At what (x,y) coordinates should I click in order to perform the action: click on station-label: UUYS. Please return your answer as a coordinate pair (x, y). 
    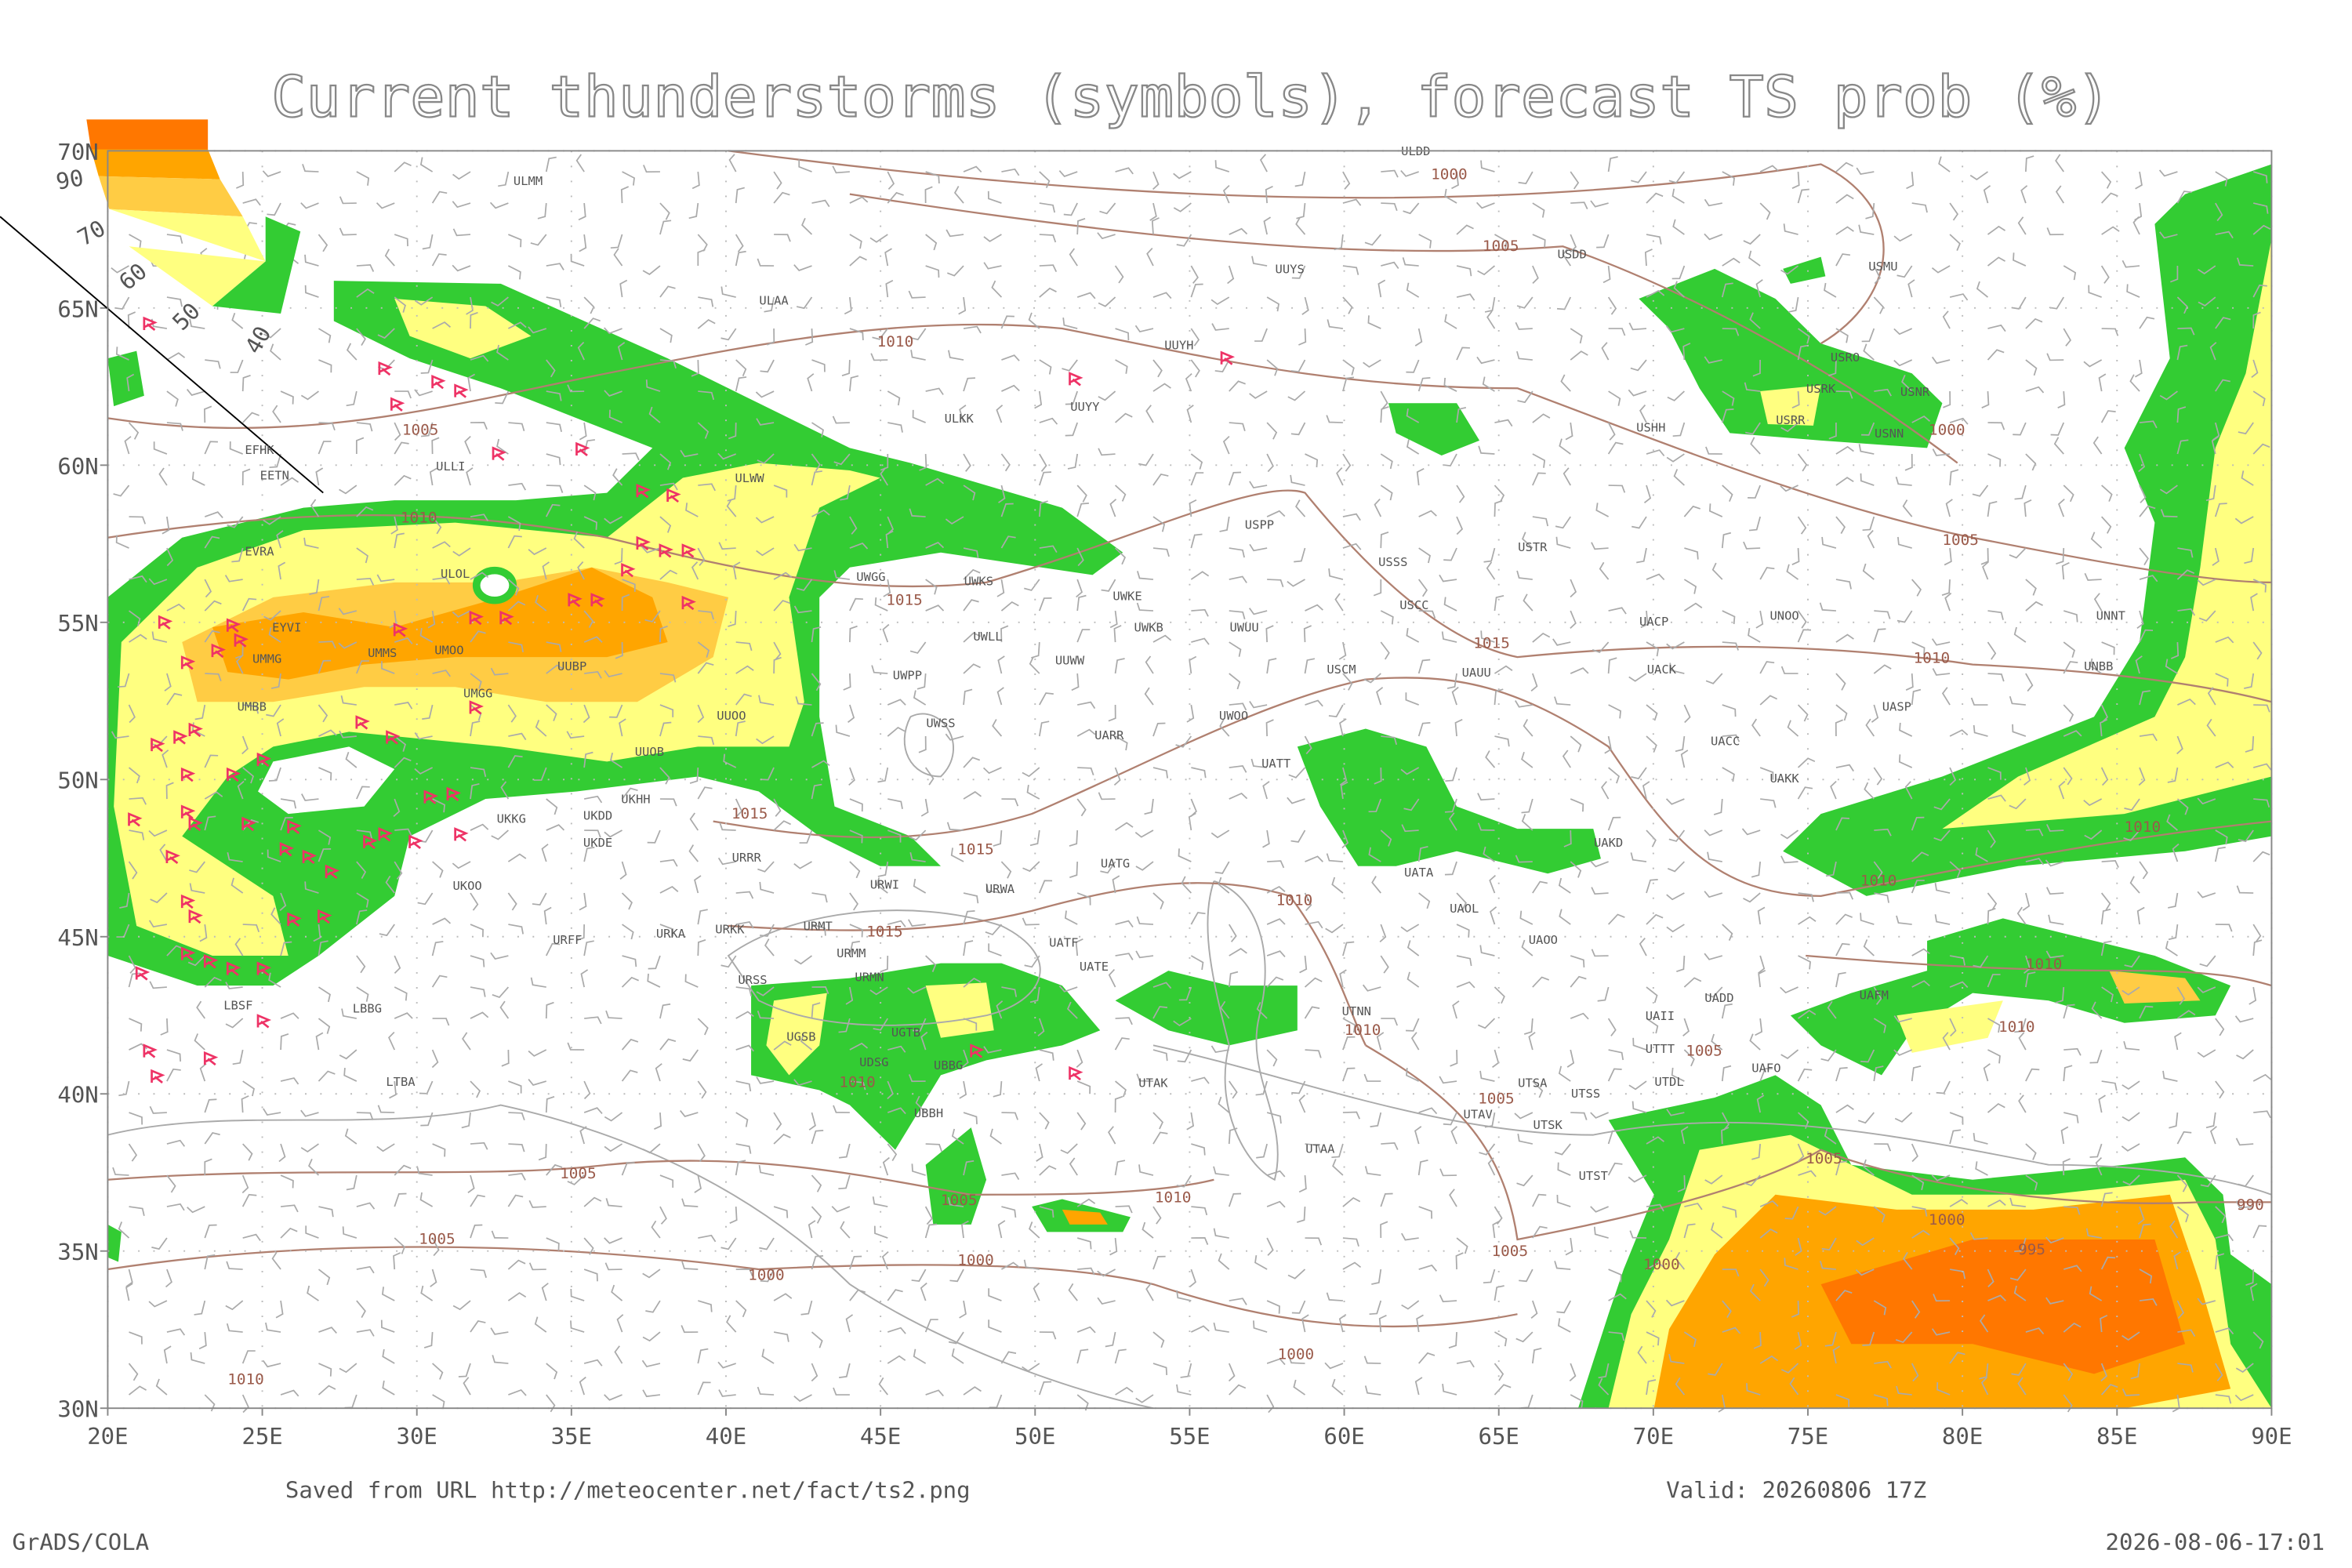
    Looking at the image, I should click on (1290, 270).